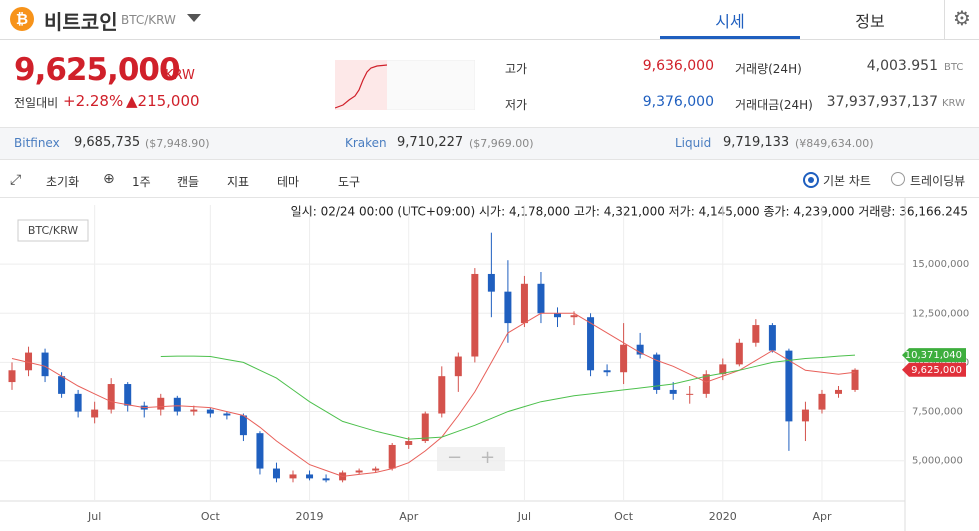 This screenshot has height=531, width=979. I want to click on price-tag-label: 9,625,000, so click(936, 370).